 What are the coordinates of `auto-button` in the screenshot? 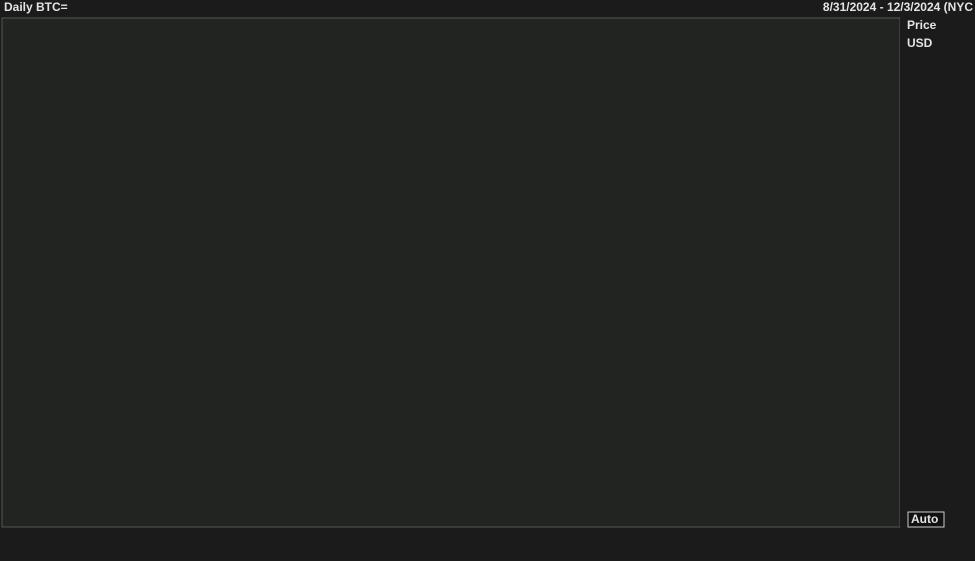 It's located at (926, 519).